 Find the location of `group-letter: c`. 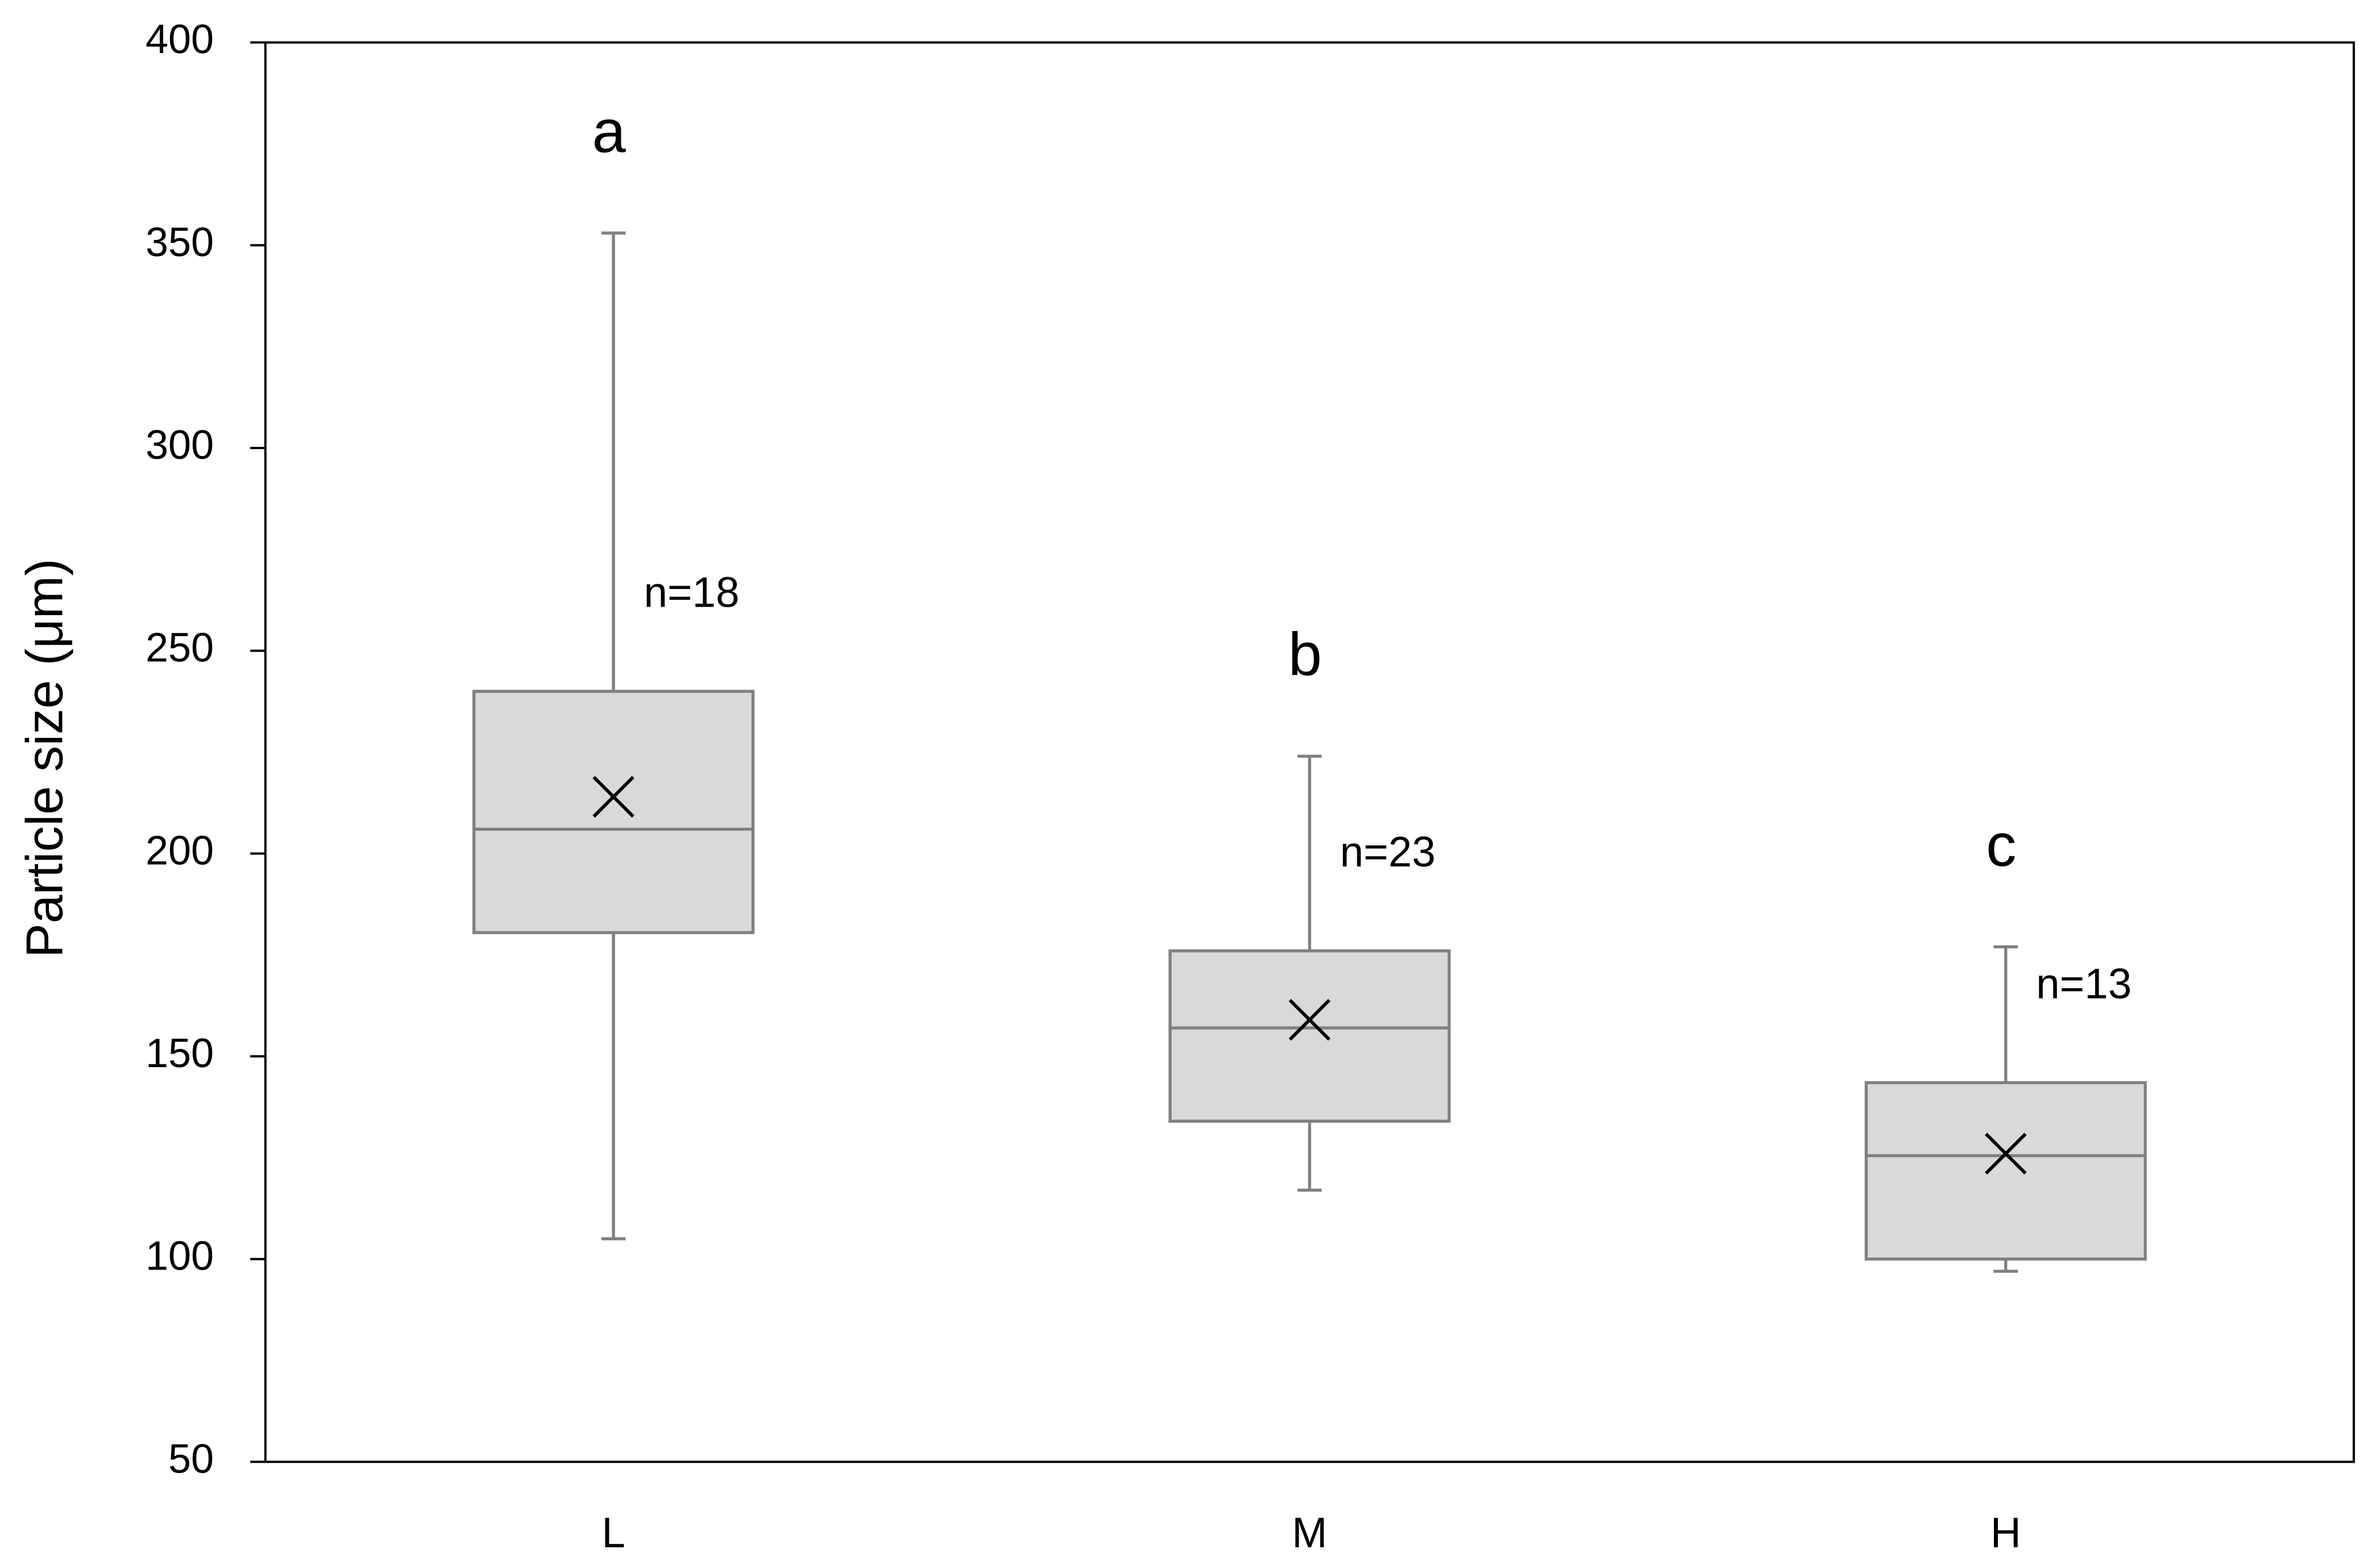

group-letter: c is located at coordinates (2001, 845).